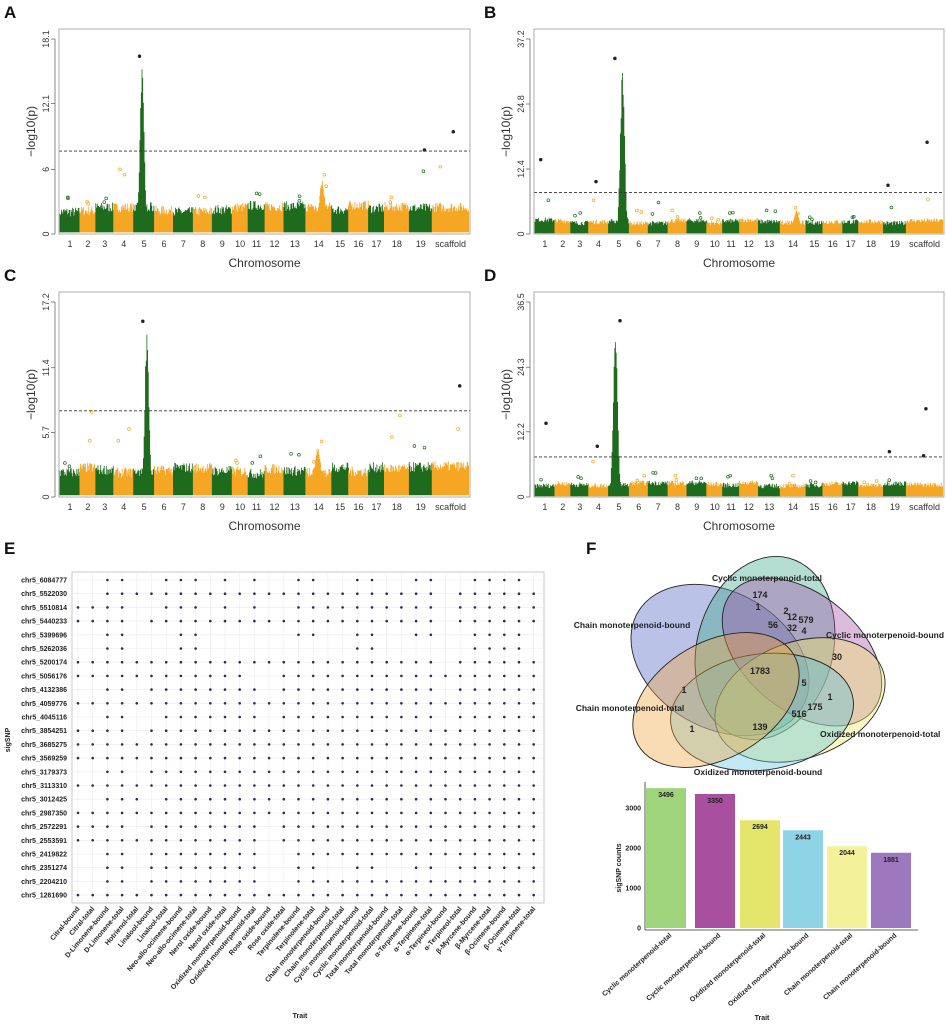 The width and height of the screenshot is (946, 1024). What do you see at coordinates (829, 697) in the screenshot?
I see `venn-region-count: 1` at bounding box center [829, 697].